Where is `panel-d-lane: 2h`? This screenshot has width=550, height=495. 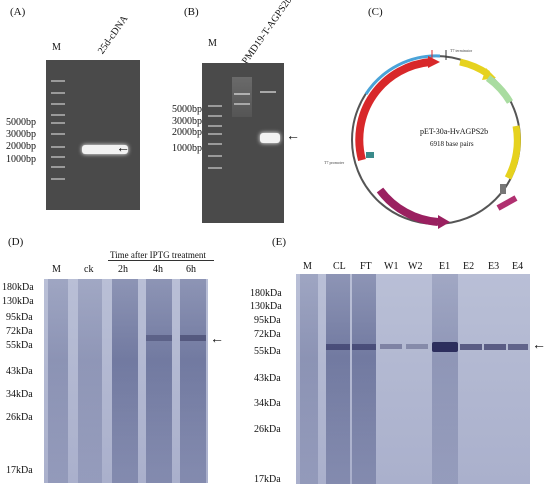 panel-d-lane: 2h is located at coordinates (123, 269).